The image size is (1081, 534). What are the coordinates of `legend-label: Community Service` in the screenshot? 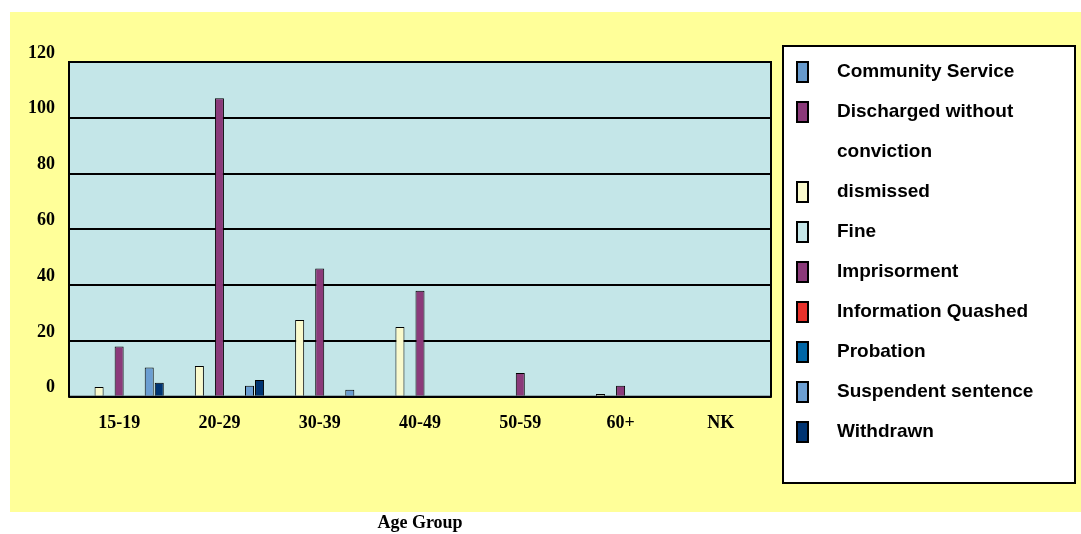 It's located at (926, 71).